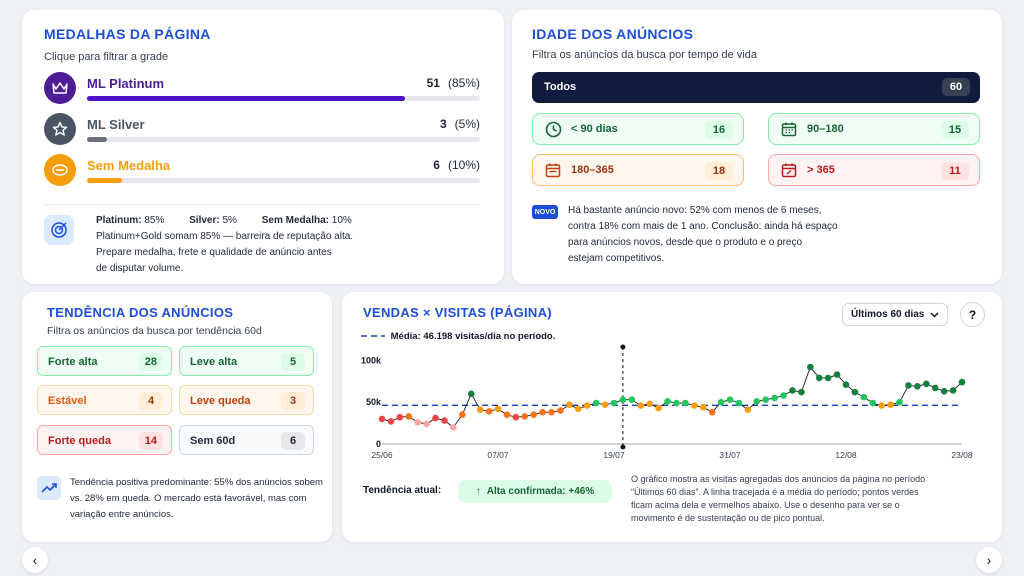  I want to click on medal-platinum-row: ML Platinum 51 (85%), so click(262, 90).